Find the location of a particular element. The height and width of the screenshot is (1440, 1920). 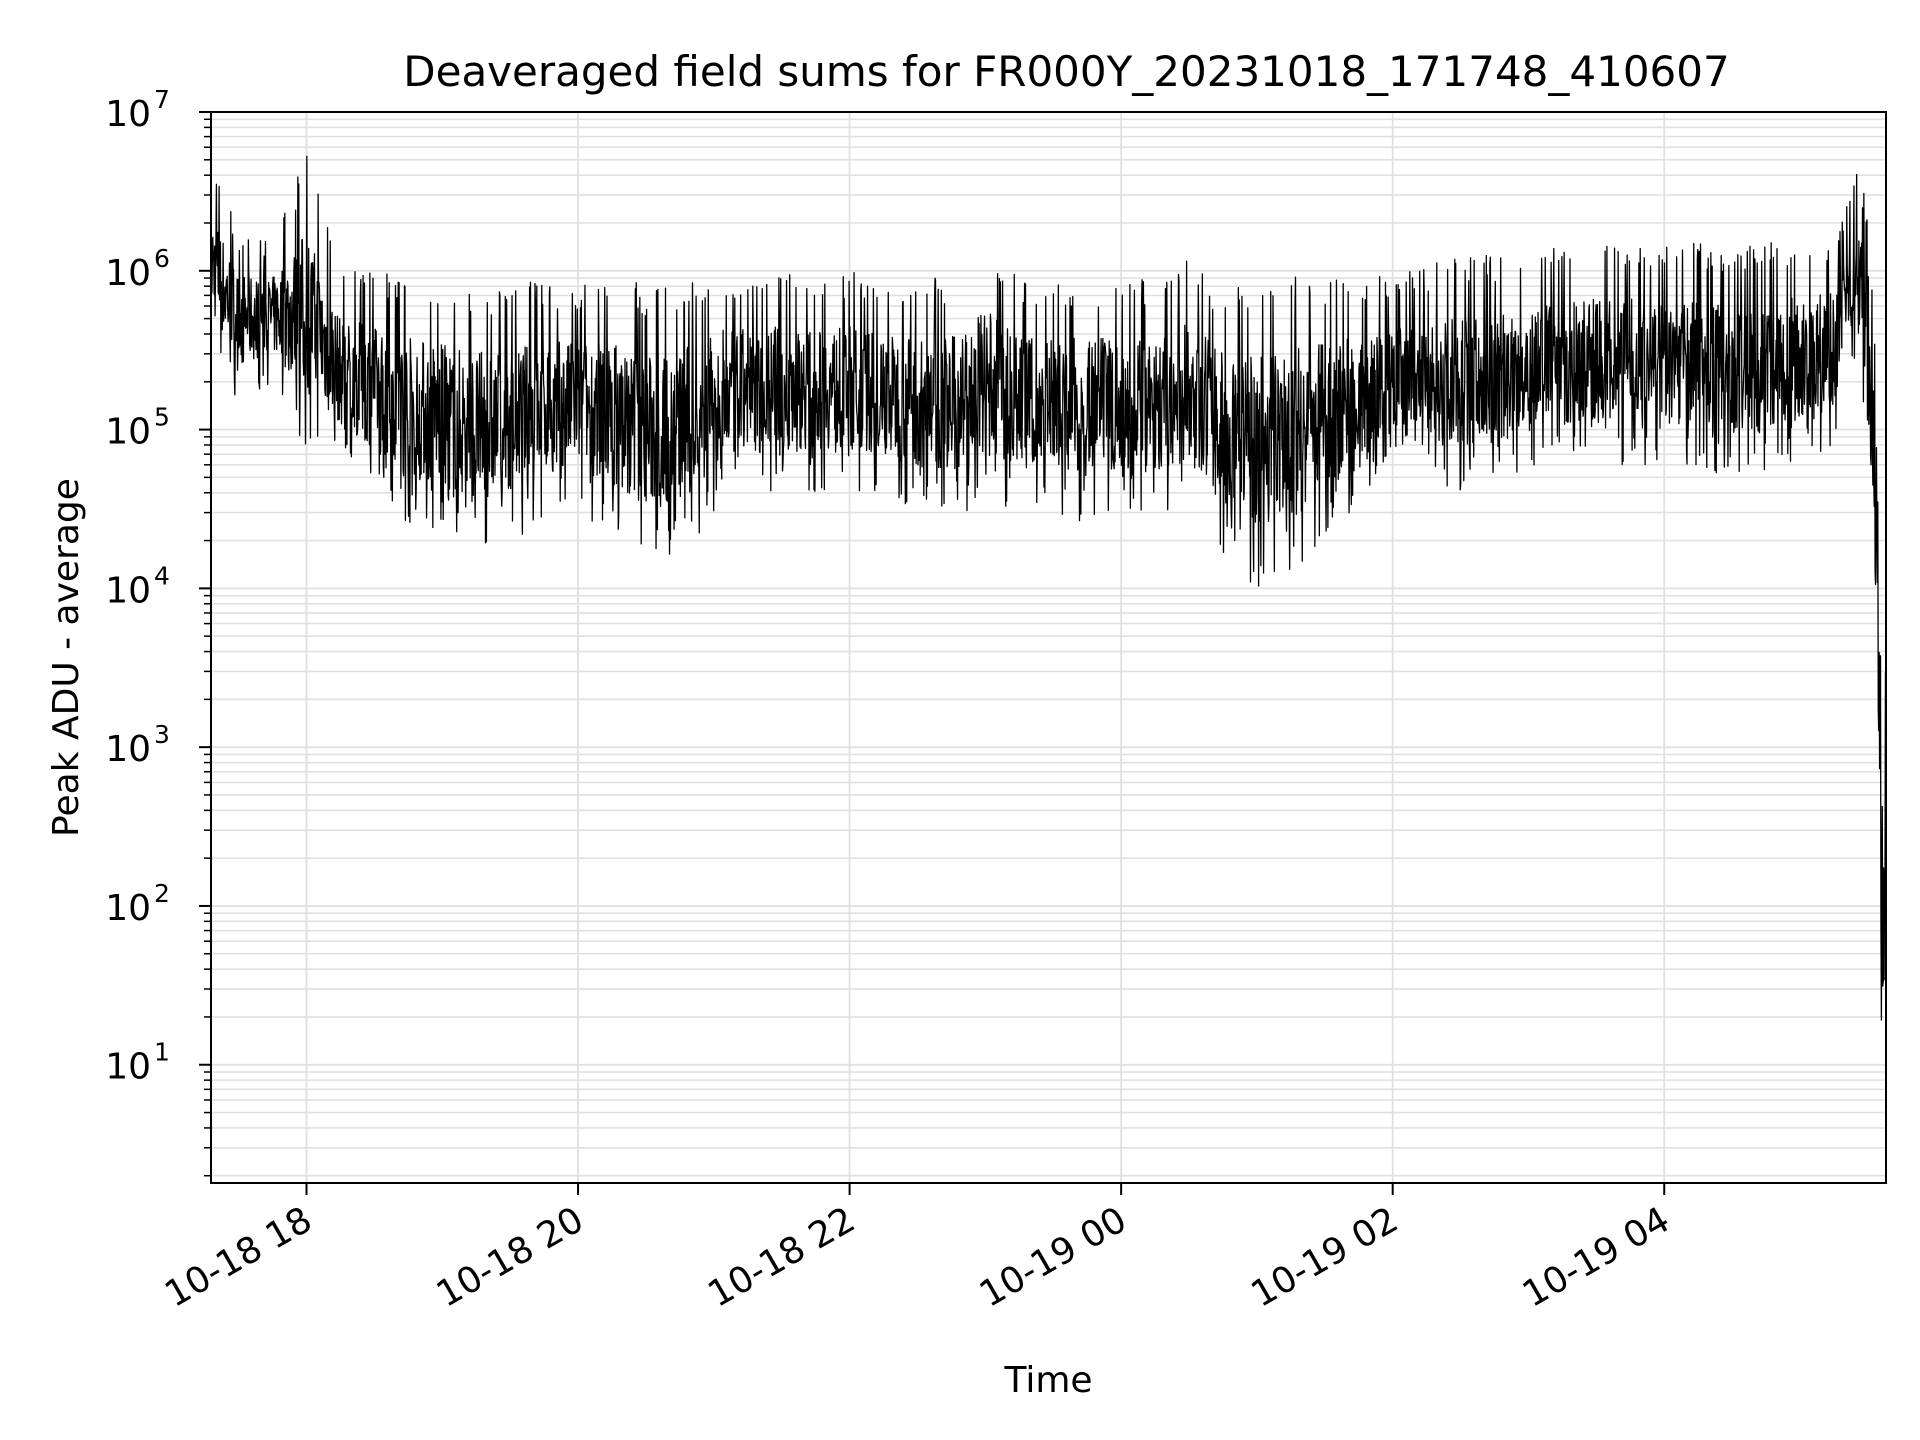

y-tick-exponent: 3 is located at coordinates (162, 734).